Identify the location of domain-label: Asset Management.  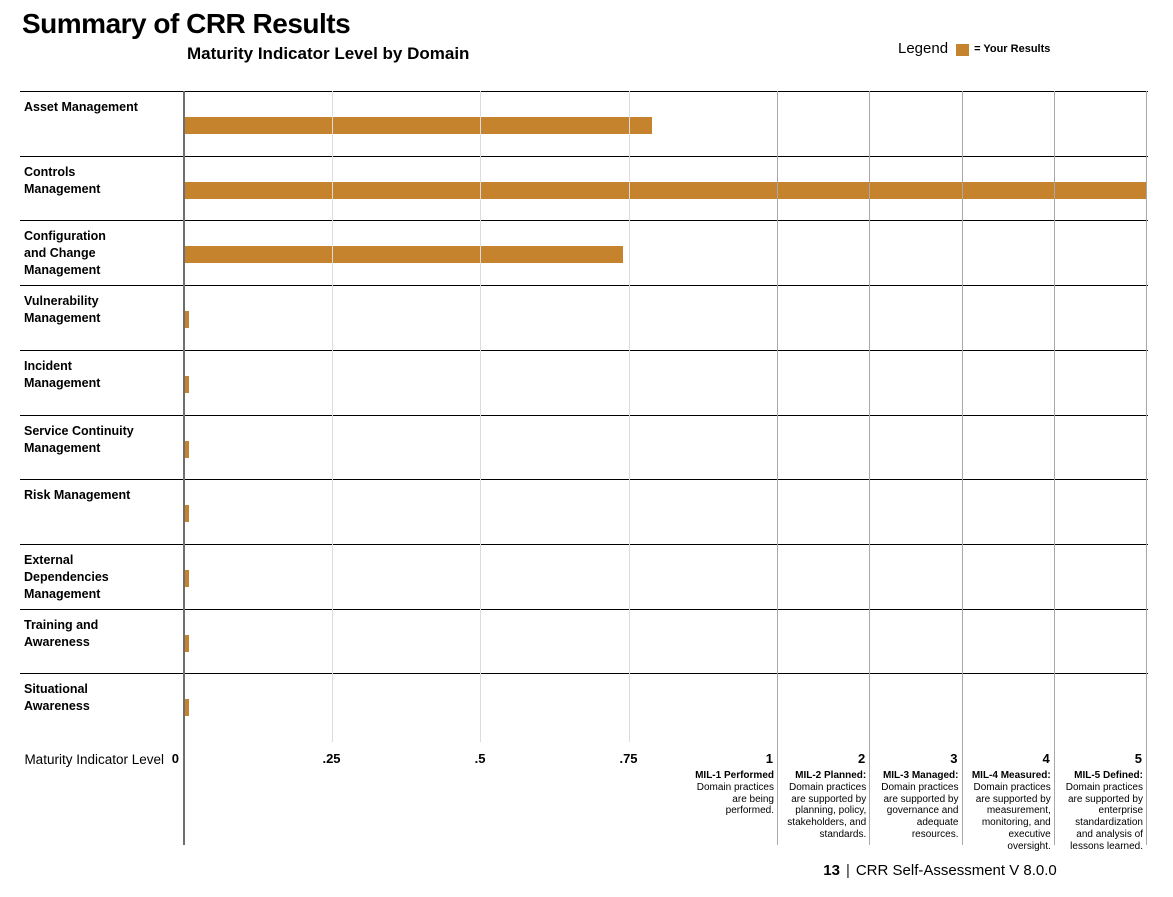
(81, 107).